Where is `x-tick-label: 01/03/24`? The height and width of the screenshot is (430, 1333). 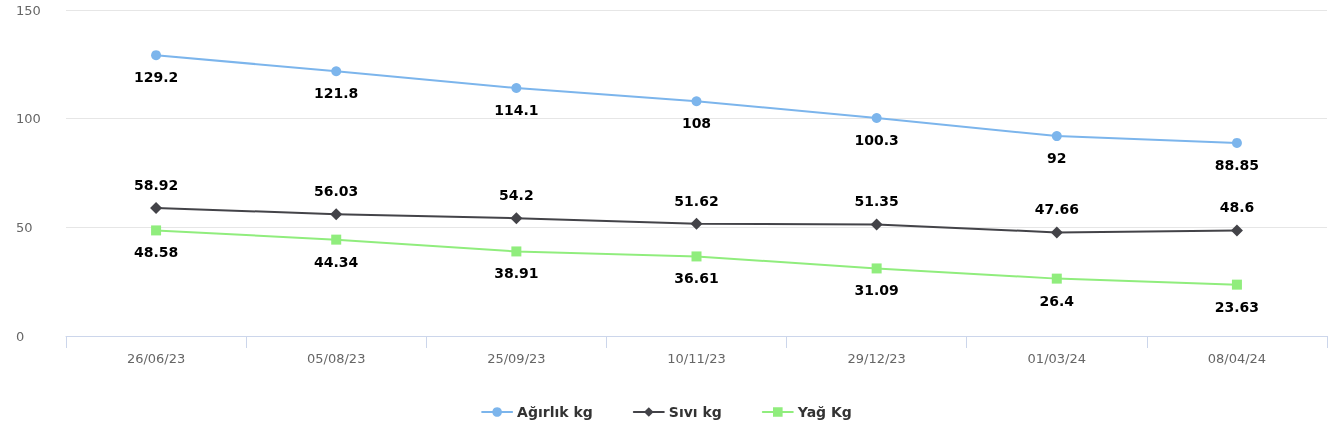
x-tick-label: 01/03/24 is located at coordinates (1056, 358).